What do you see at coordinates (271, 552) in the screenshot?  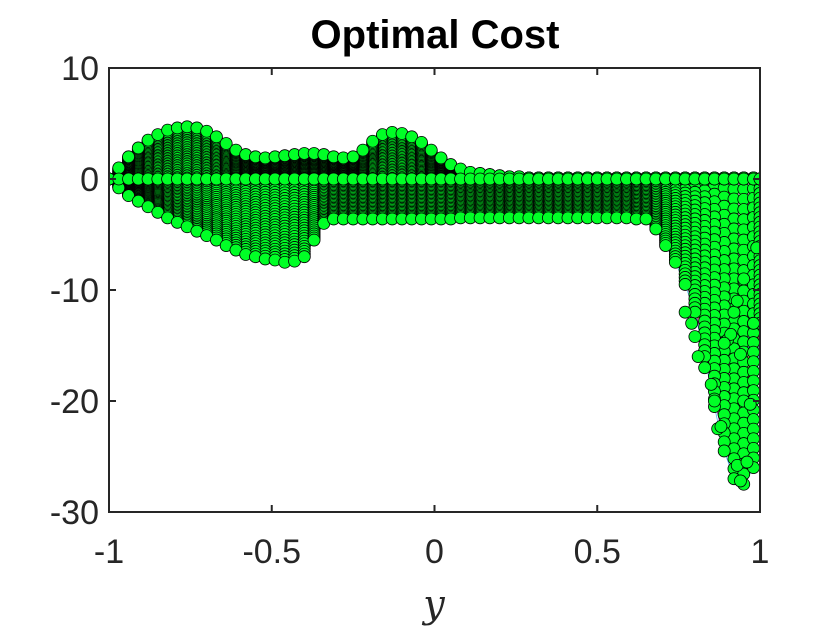 I see `x-tick-label: -0.5` at bounding box center [271, 552].